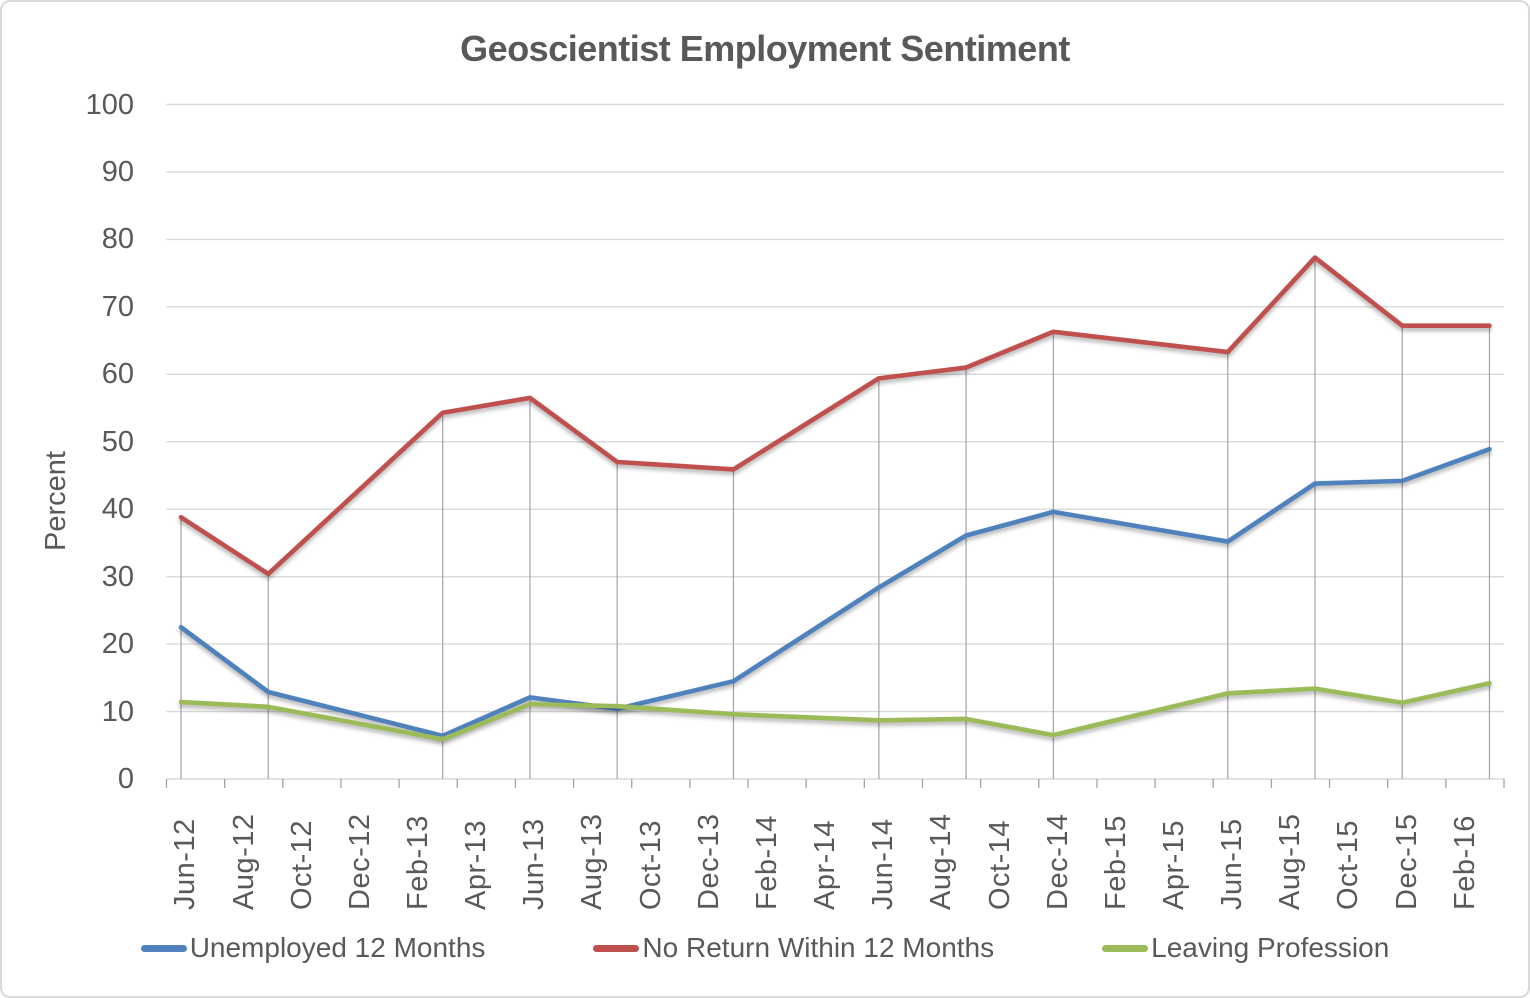 The image size is (1530, 998). What do you see at coordinates (1290, 861) in the screenshot?
I see `x-axis-tick-label: Aug-15` at bounding box center [1290, 861].